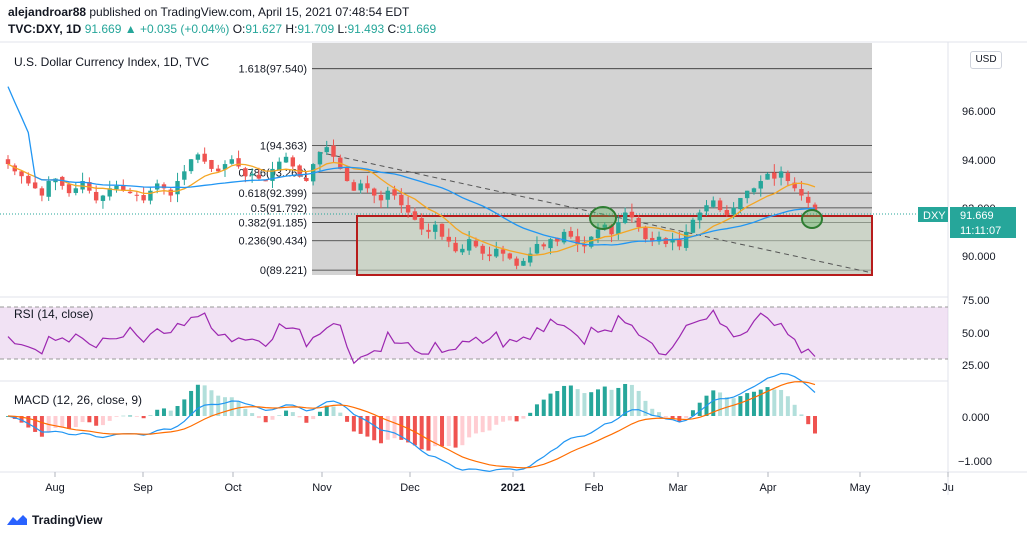 This screenshot has height=537, width=1027. I want to click on time-axis-label: Apr, so click(767, 488).